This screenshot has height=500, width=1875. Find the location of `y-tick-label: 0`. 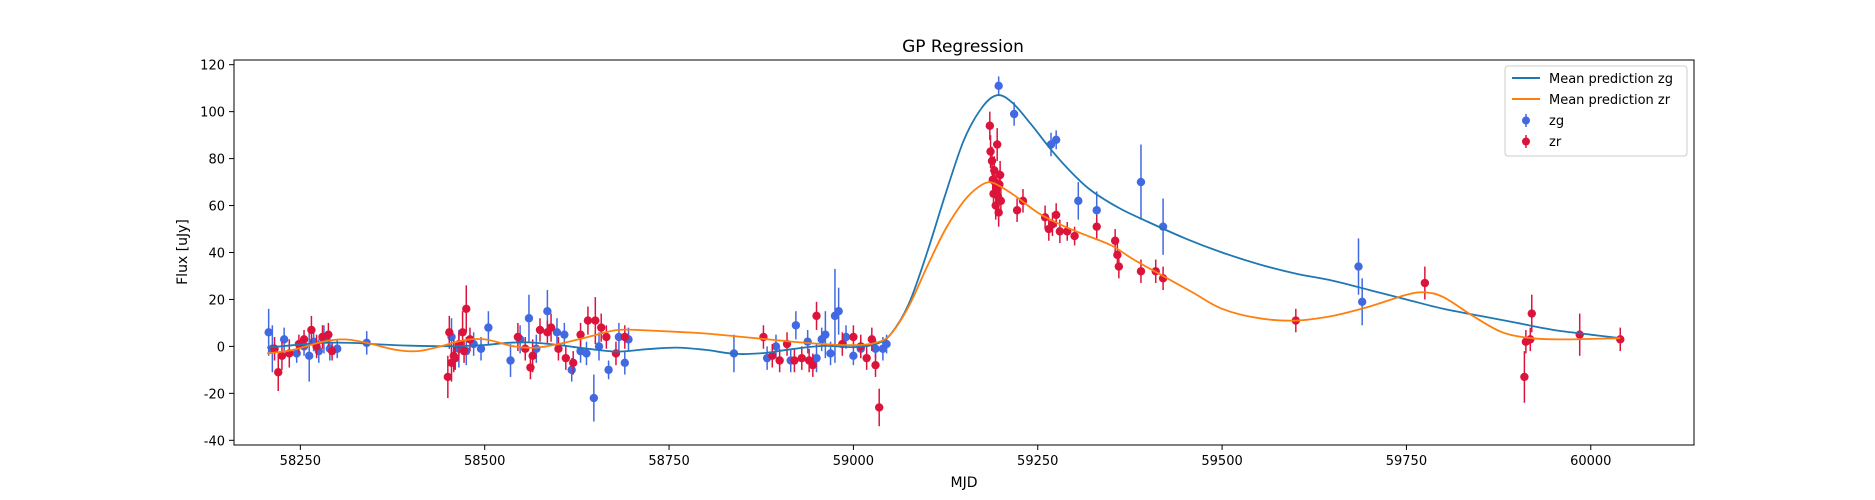

y-tick-label: 0 is located at coordinates (221, 347).